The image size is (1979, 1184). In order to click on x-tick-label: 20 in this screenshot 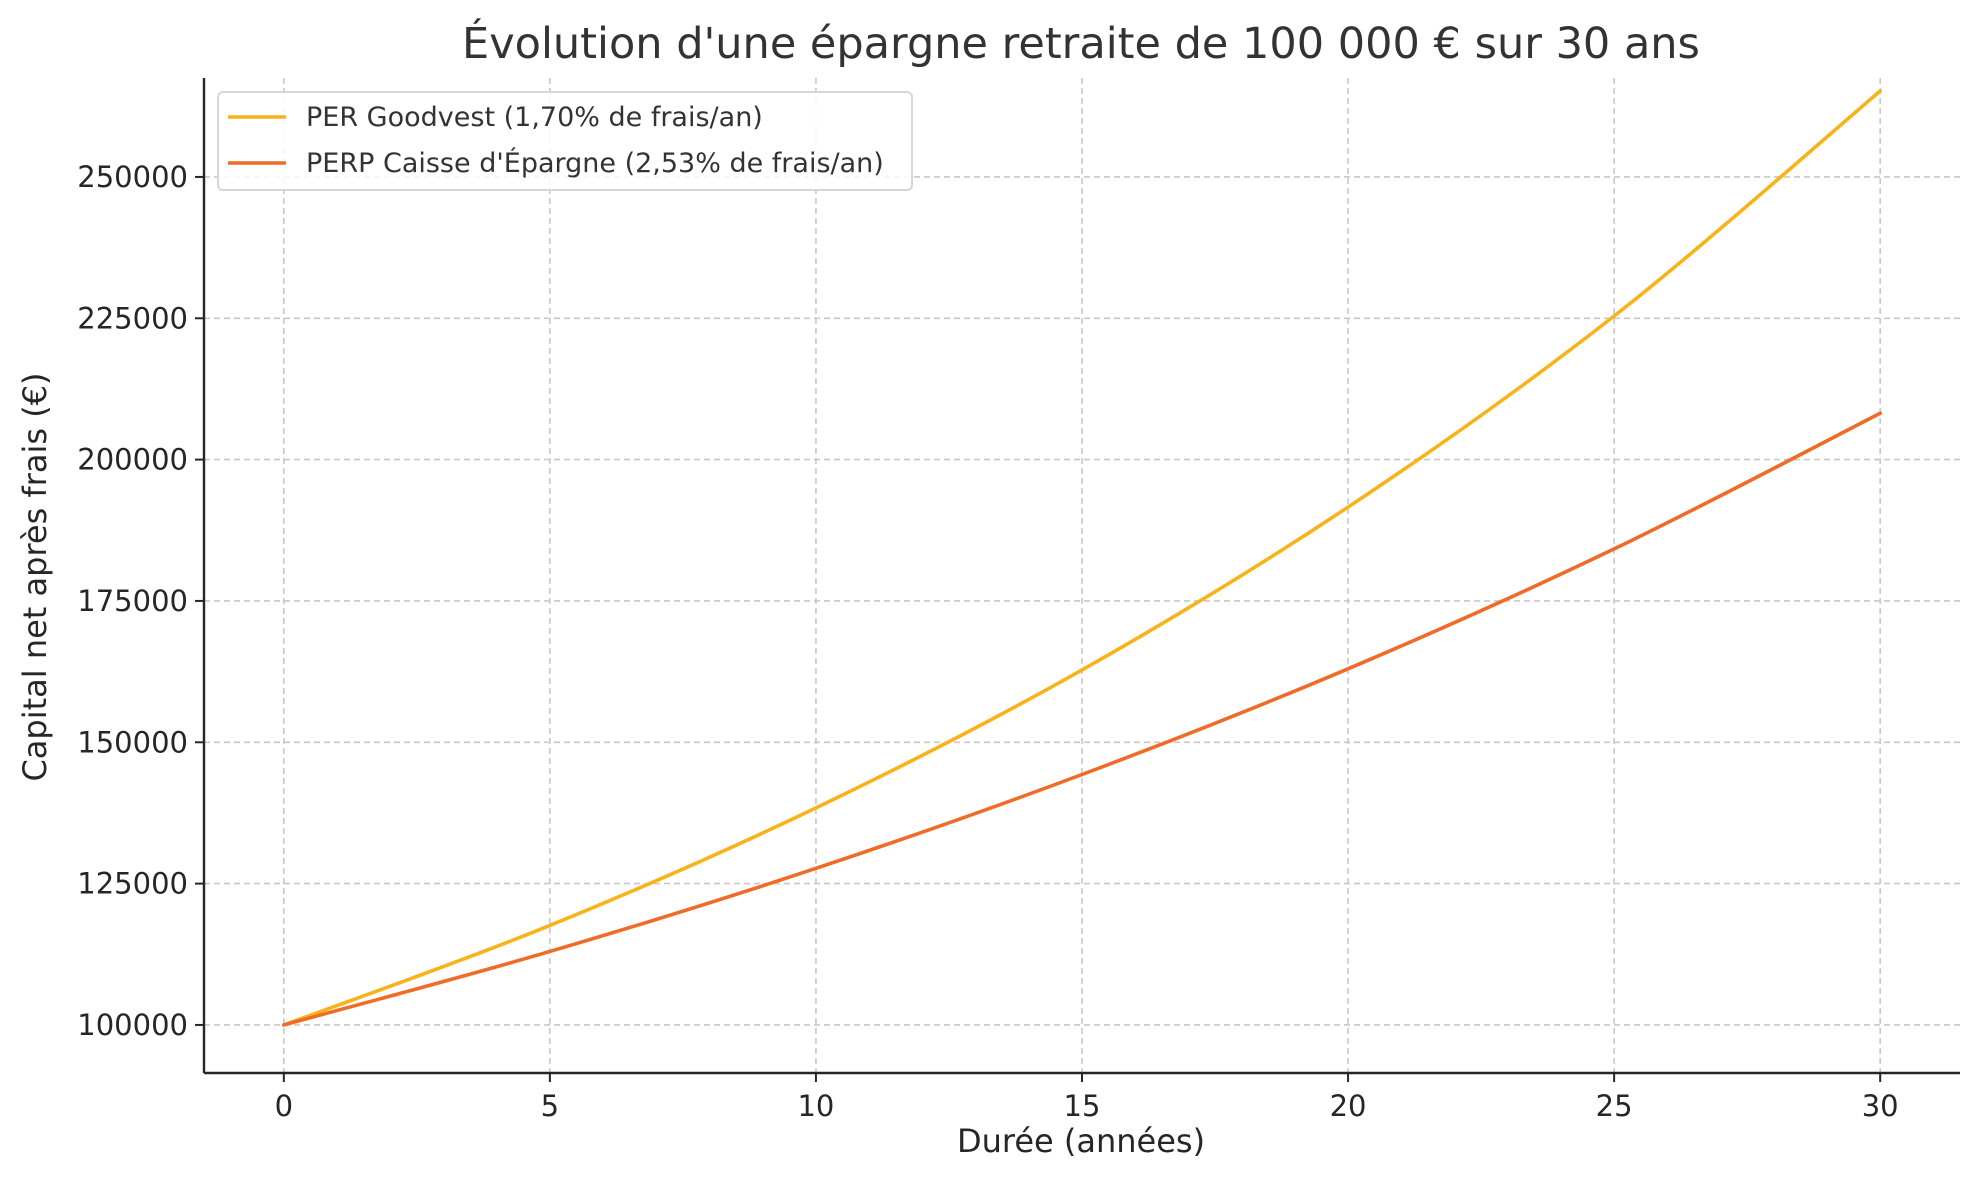, I will do `click(1348, 1106)`.